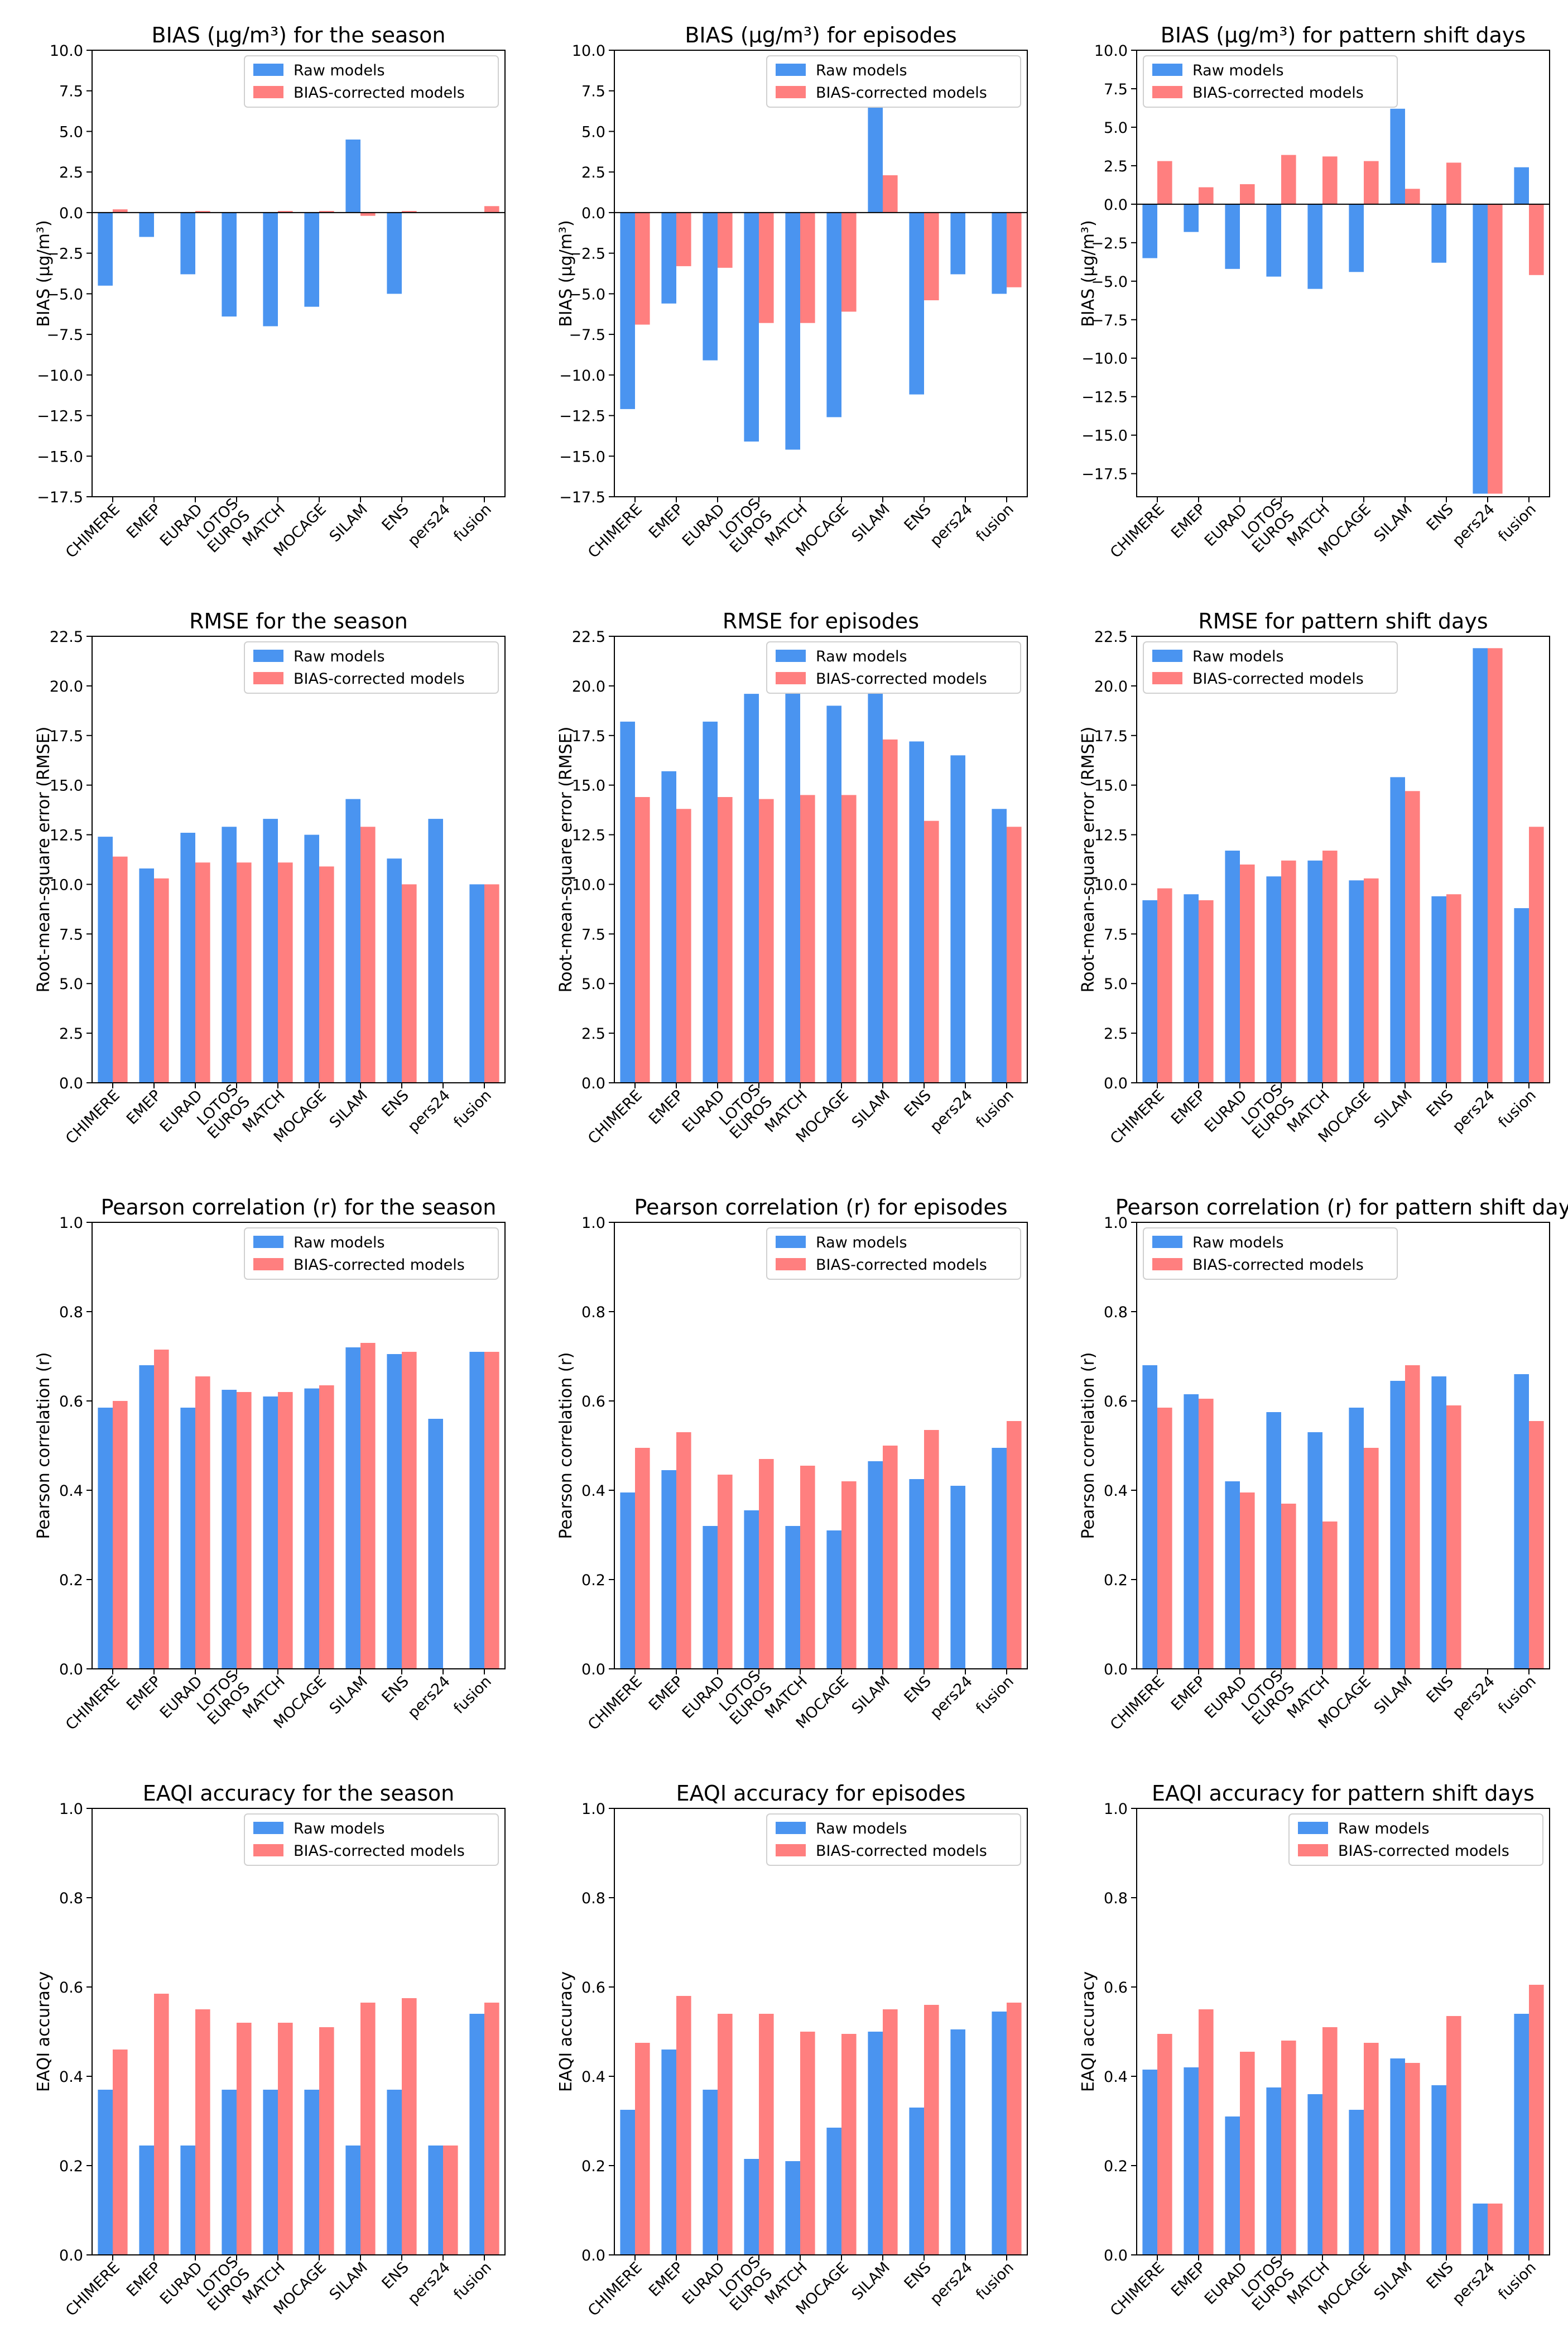 This screenshot has width=1568, height=2347. What do you see at coordinates (60, 376) in the screenshot?
I see `y-tick-label: −10.0` at bounding box center [60, 376].